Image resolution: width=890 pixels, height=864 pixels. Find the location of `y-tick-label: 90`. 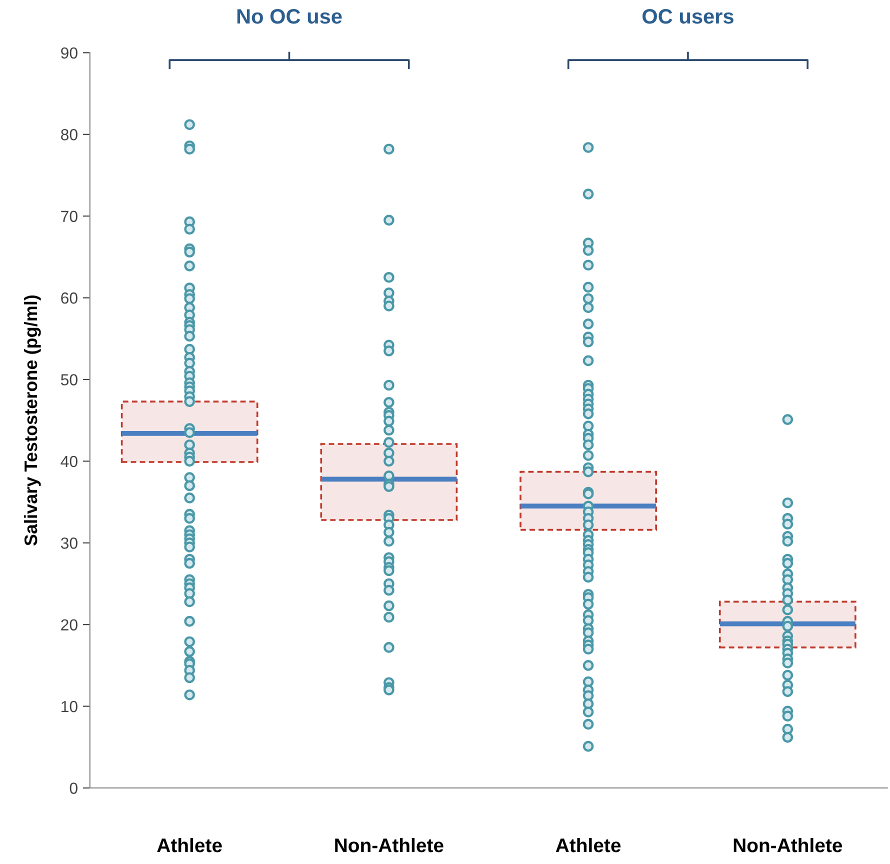

y-tick-label: 90 is located at coordinates (69, 53).